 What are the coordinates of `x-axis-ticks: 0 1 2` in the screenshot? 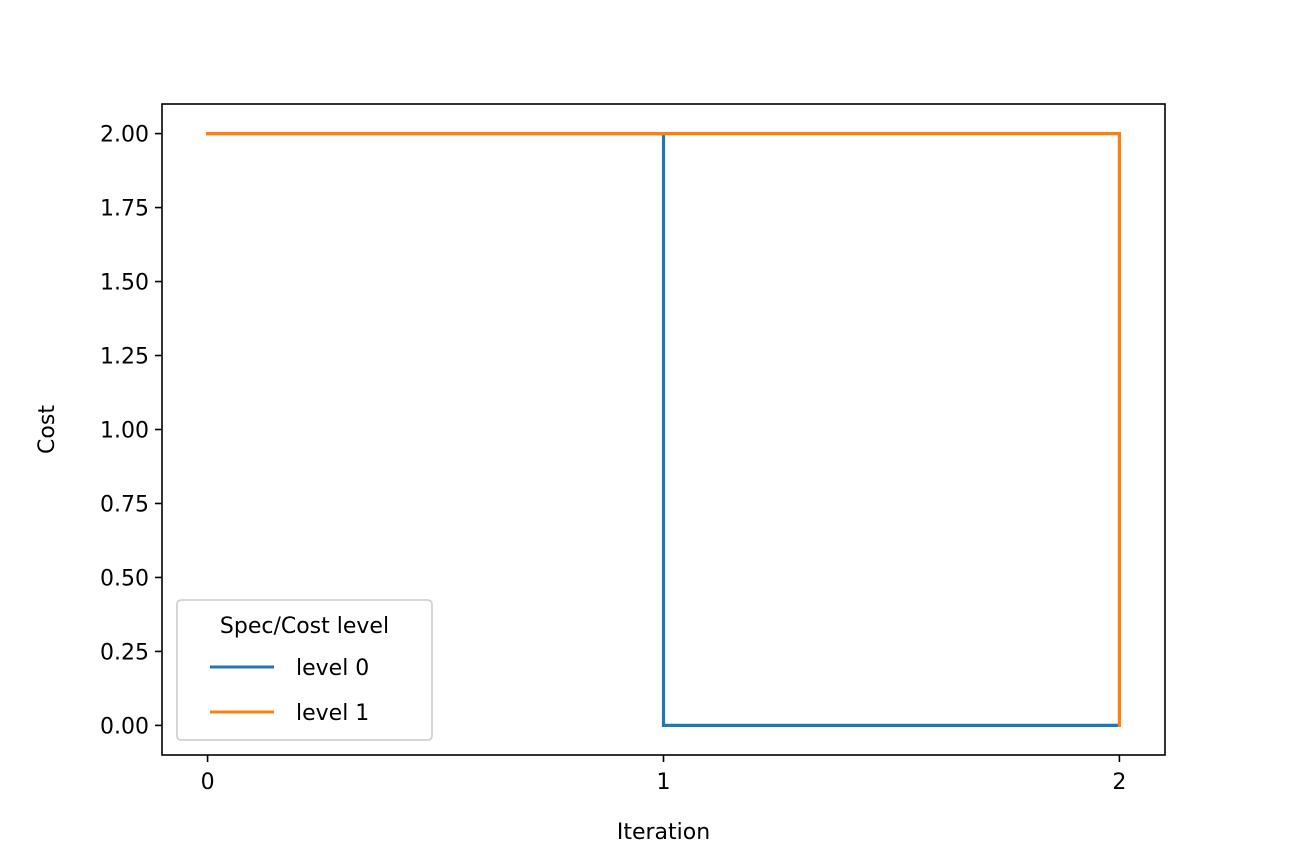 It's located at (663, 775).